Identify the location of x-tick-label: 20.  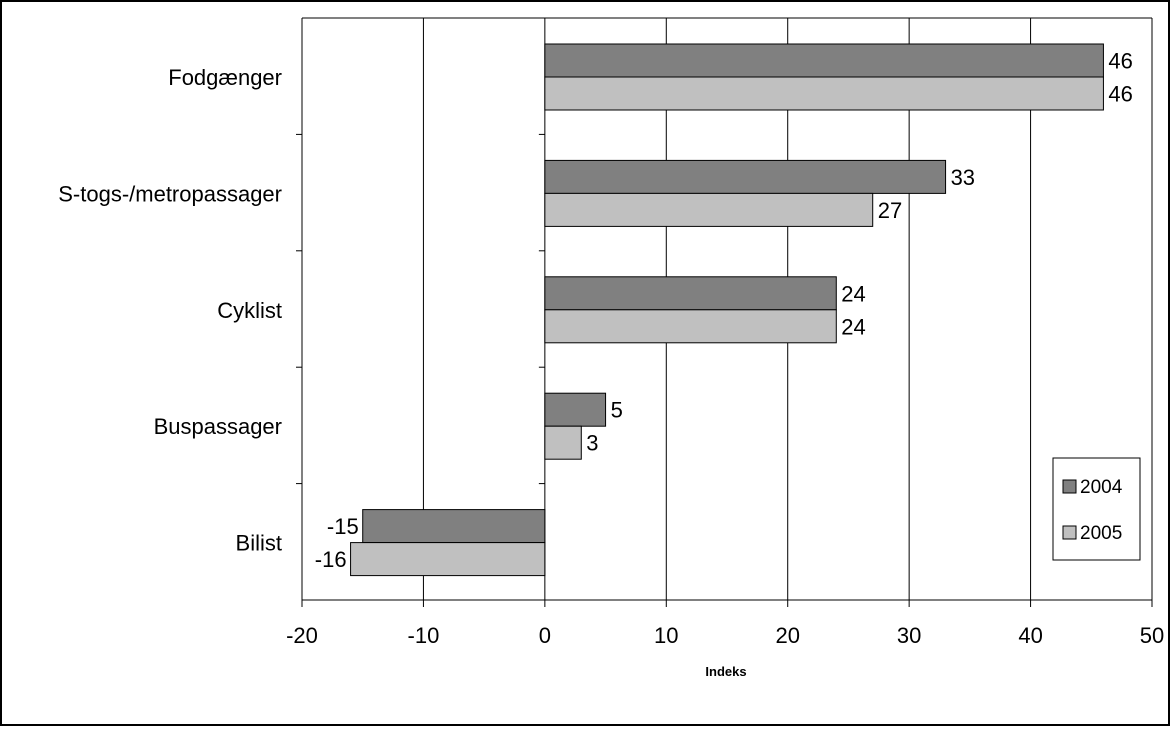
(787, 635).